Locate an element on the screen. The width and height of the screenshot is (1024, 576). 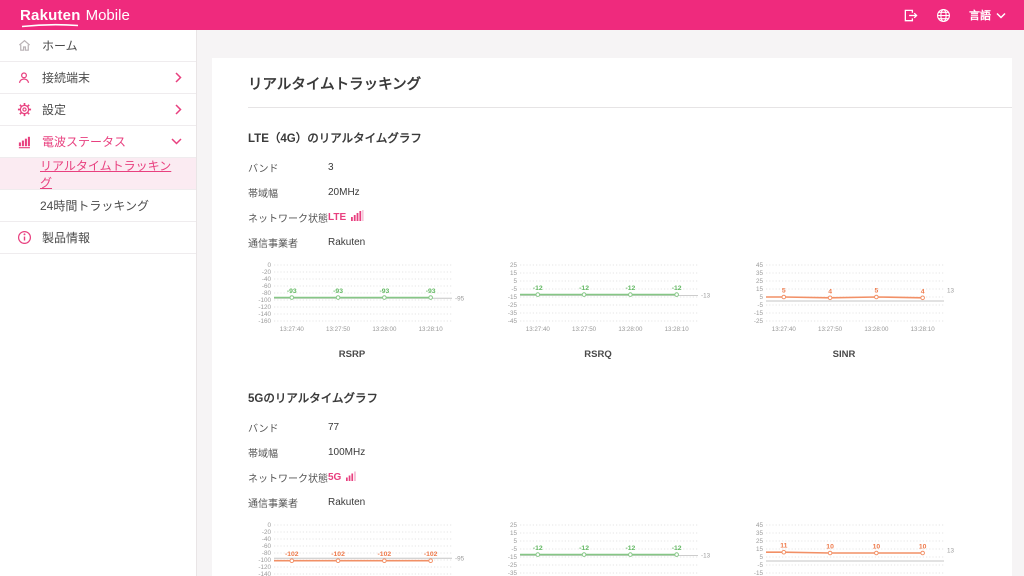
sidebar-item-product-info: 製品情報 is located at coordinates (98, 238).